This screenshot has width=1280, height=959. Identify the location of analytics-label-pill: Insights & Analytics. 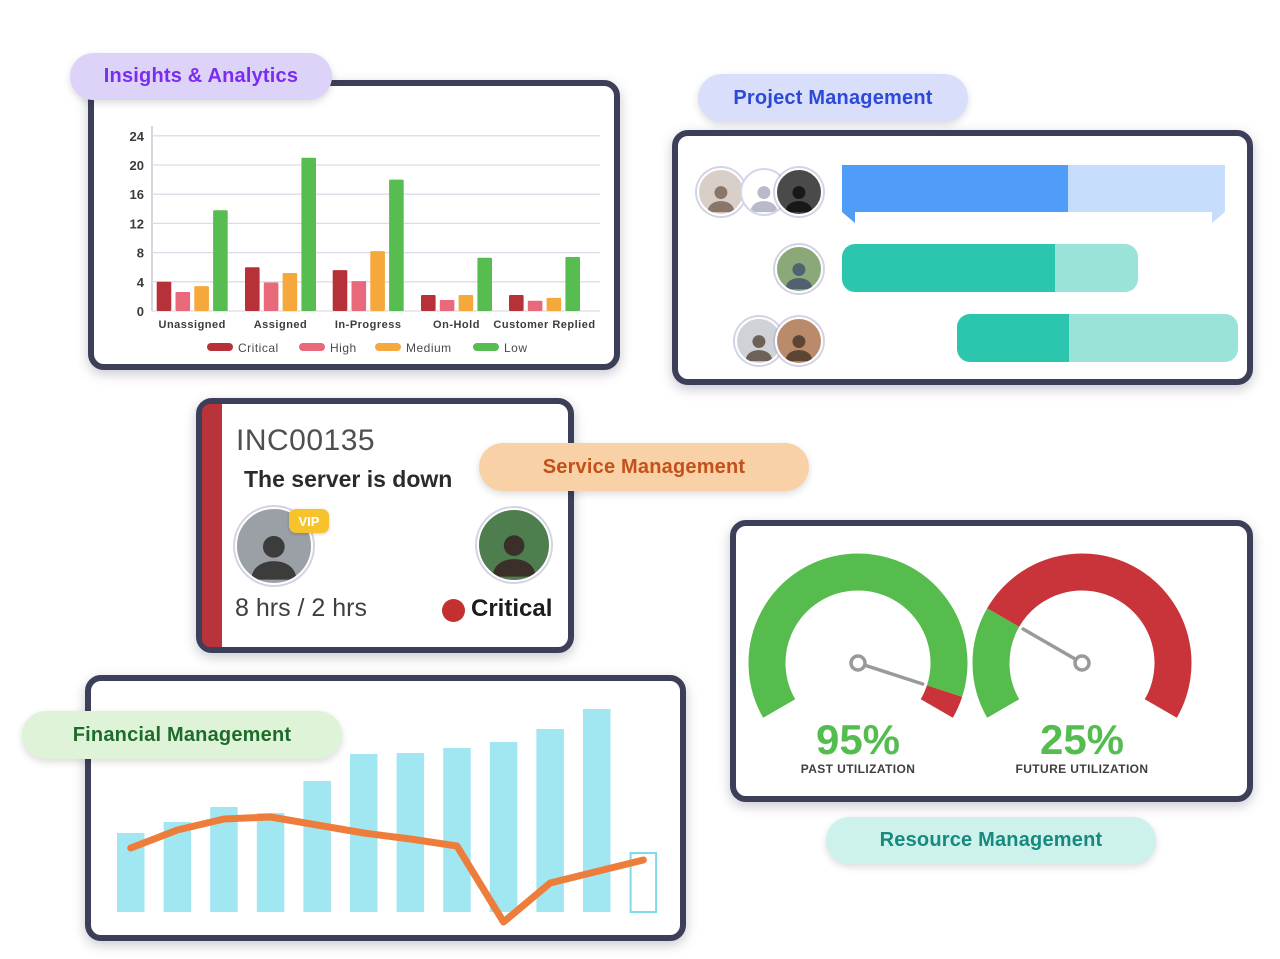
(201, 76).